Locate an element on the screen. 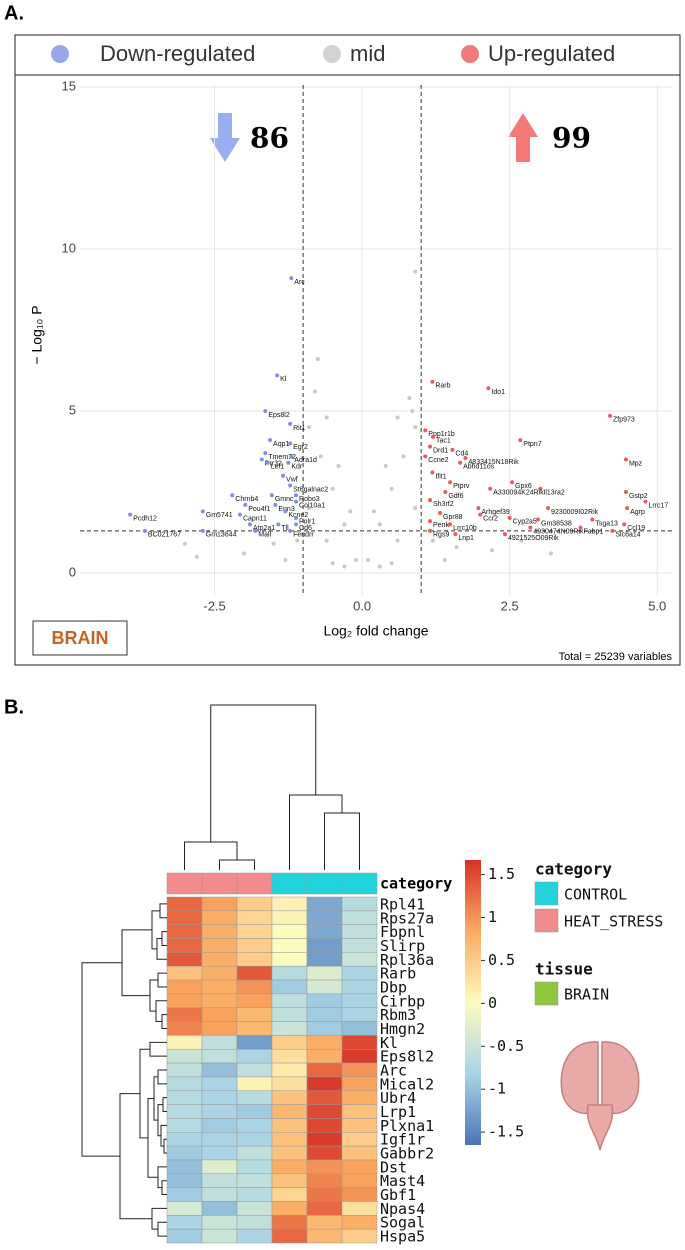  point-label: Cd4 is located at coordinates (461, 454).